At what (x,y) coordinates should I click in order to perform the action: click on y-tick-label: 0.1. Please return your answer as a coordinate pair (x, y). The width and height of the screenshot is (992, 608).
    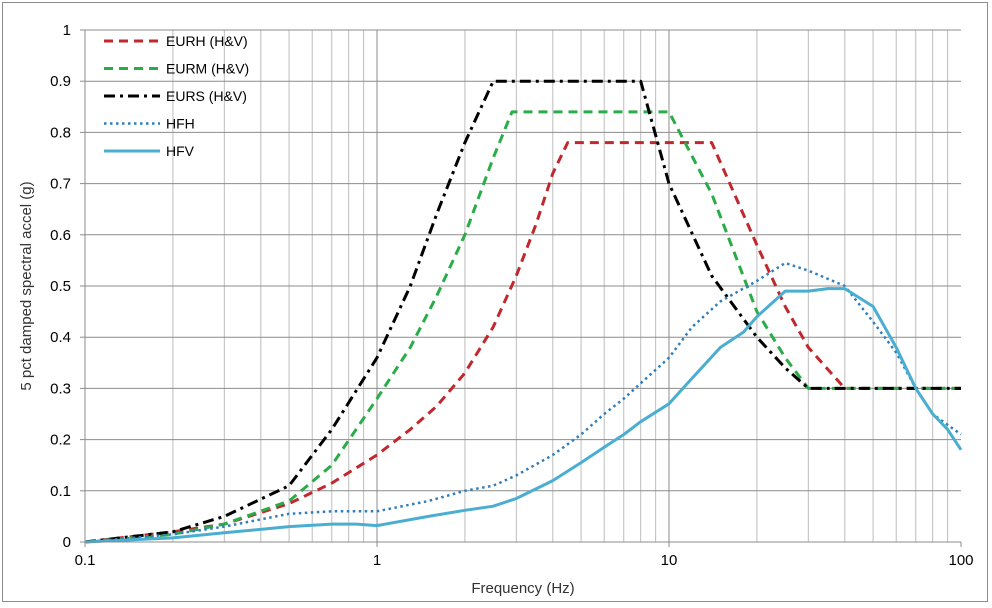
    Looking at the image, I should click on (60, 491).